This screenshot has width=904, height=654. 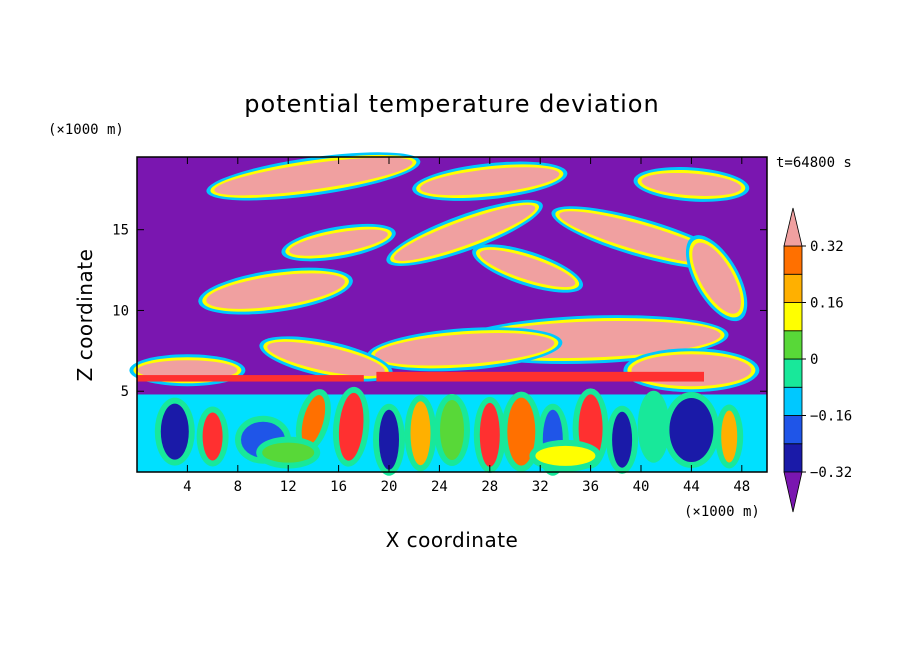 What do you see at coordinates (641, 487) in the screenshot?
I see `x-tick-label: 40` at bounding box center [641, 487].